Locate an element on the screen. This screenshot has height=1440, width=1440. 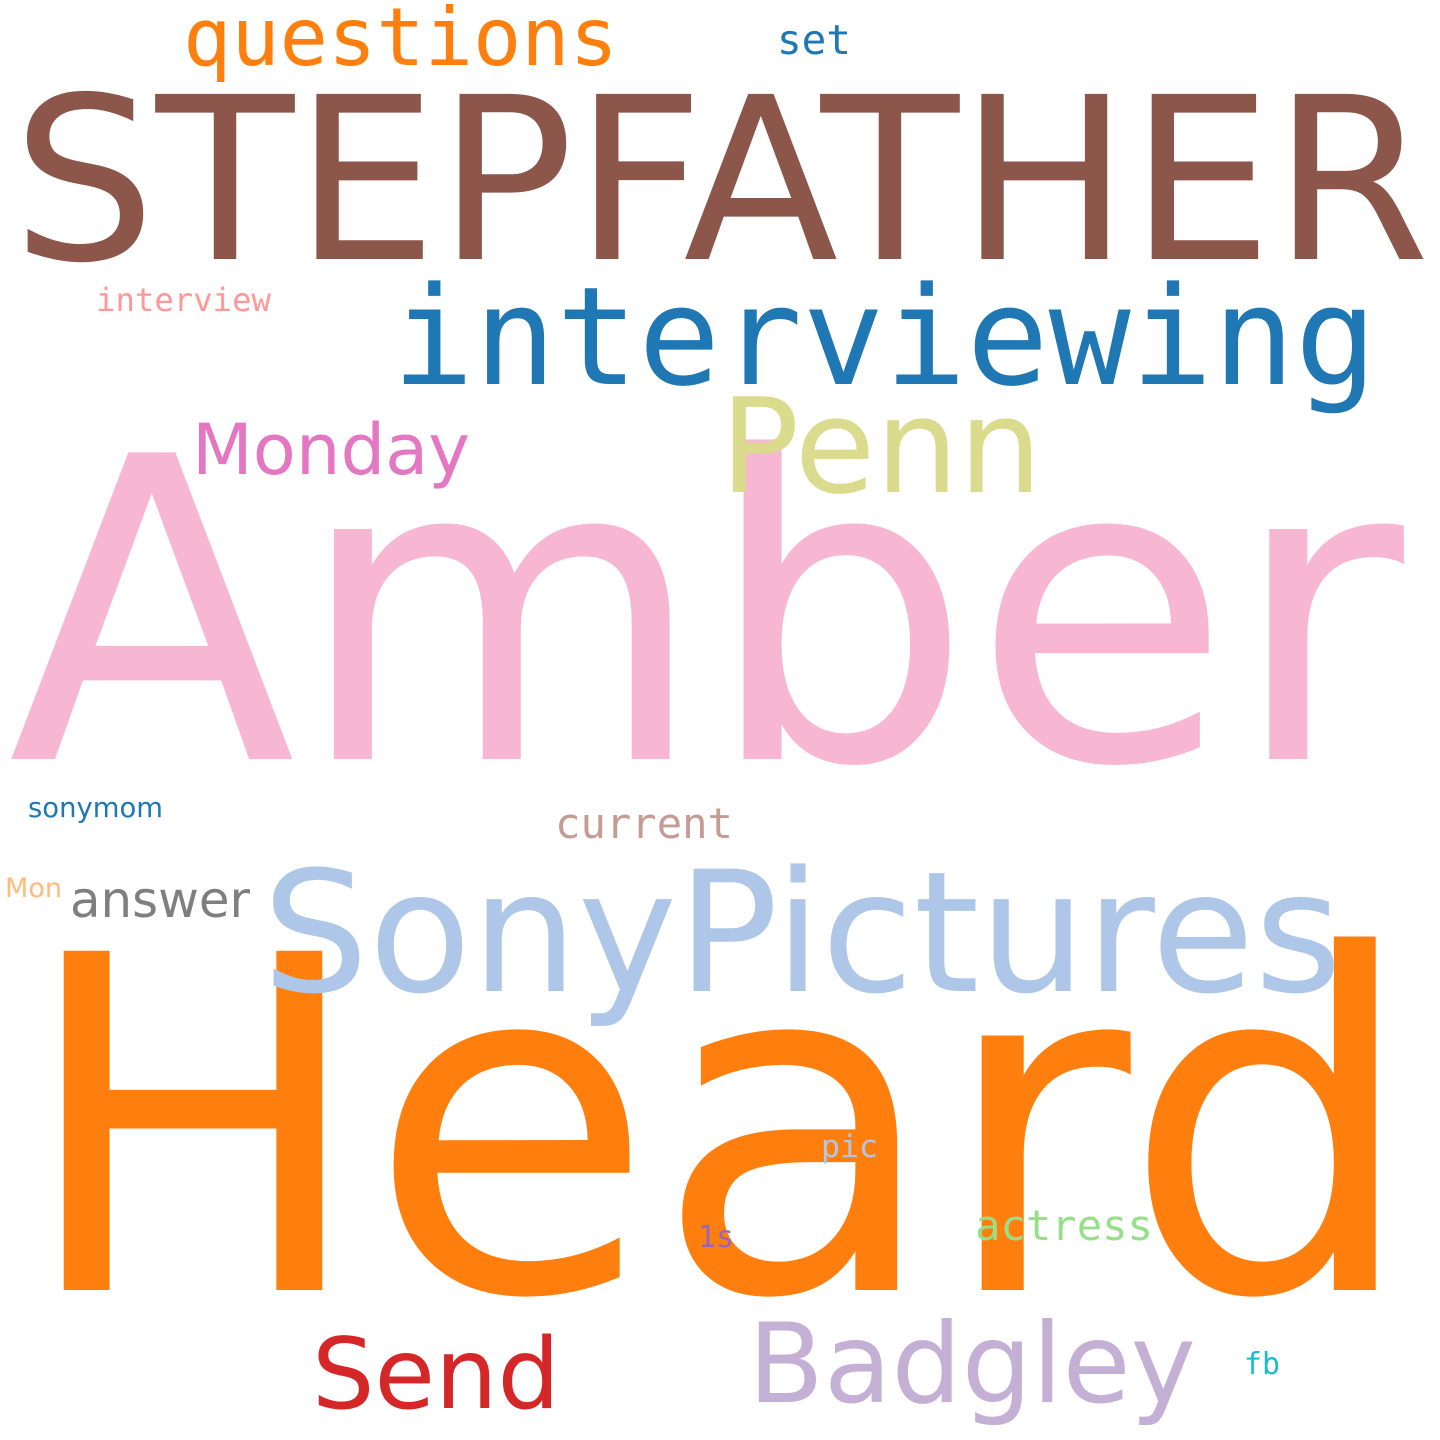
word-fb: fb is located at coordinates (1262, 1364).